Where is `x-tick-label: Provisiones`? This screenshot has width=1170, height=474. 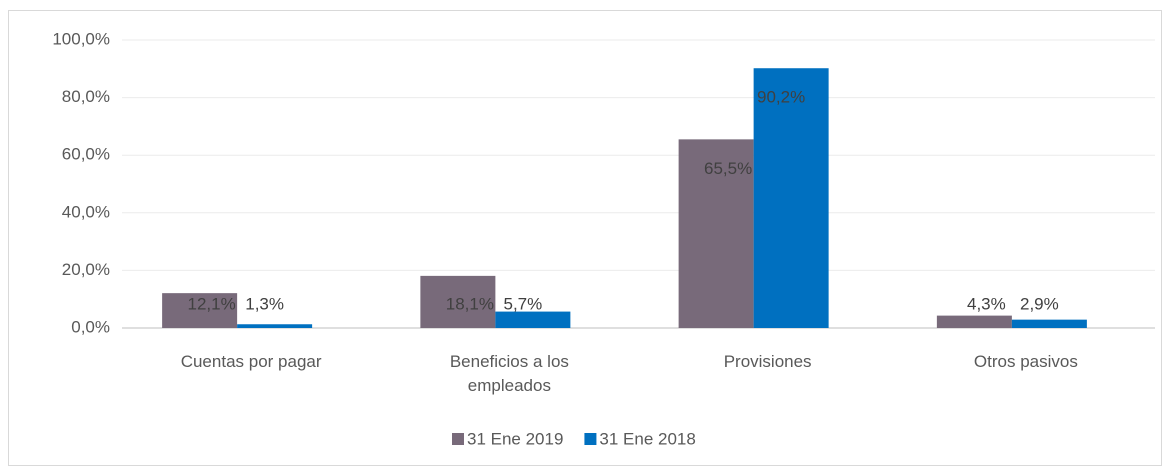 x-tick-label: Provisiones is located at coordinates (767, 361).